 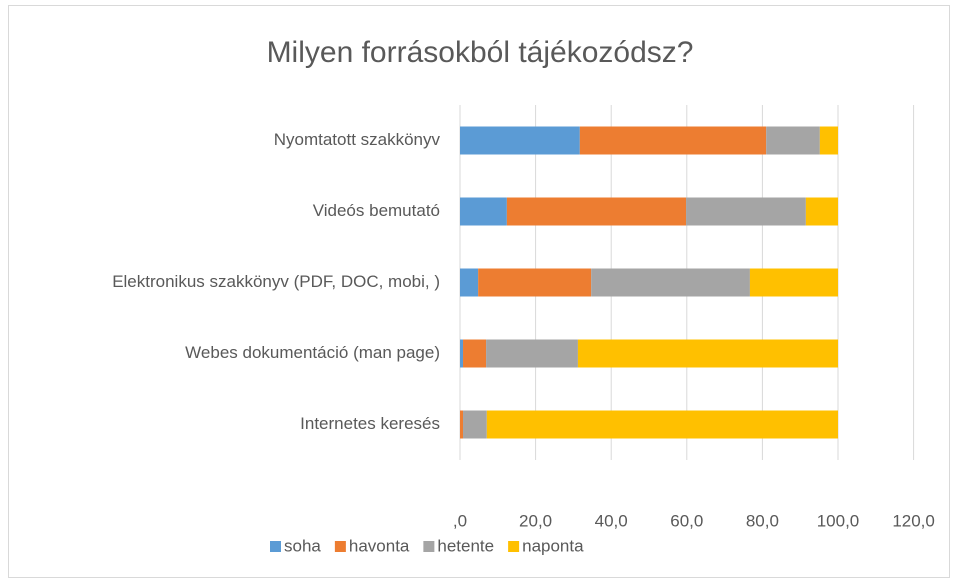 I want to click on x-tick-label: 40,0, so click(x=611, y=520).